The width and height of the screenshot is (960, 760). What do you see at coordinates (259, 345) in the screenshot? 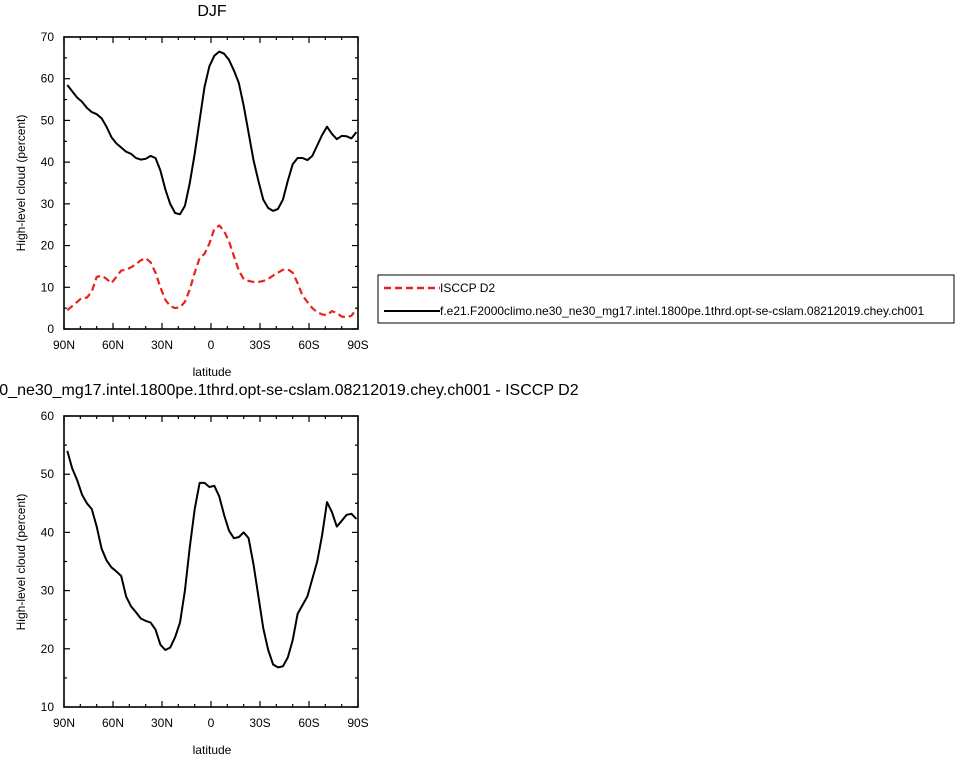
I see `x-tick-label-top: 30S` at bounding box center [259, 345].